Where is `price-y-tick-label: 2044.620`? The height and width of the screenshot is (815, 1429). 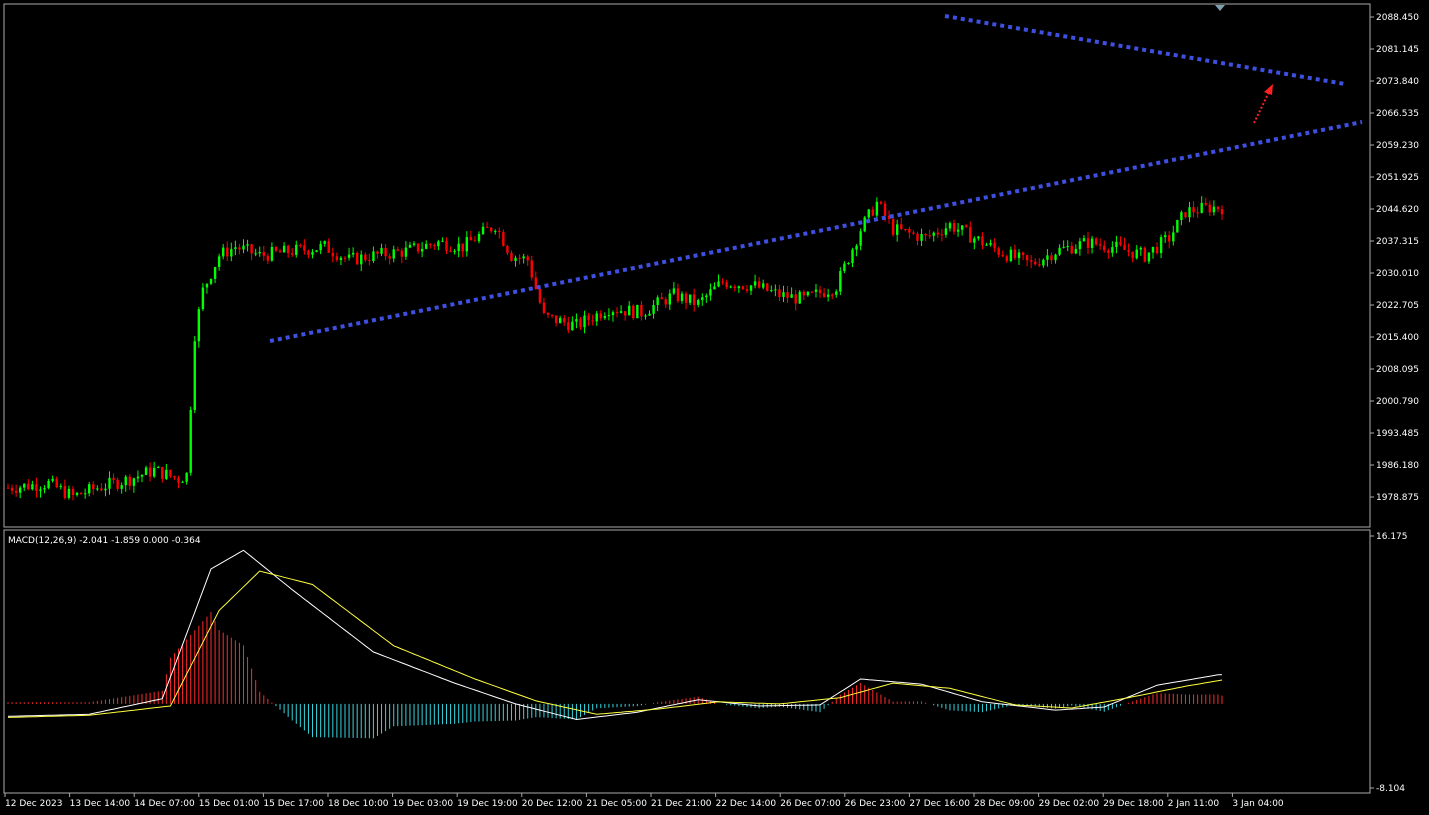 price-y-tick-label: 2044.620 is located at coordinates (1397, 210).